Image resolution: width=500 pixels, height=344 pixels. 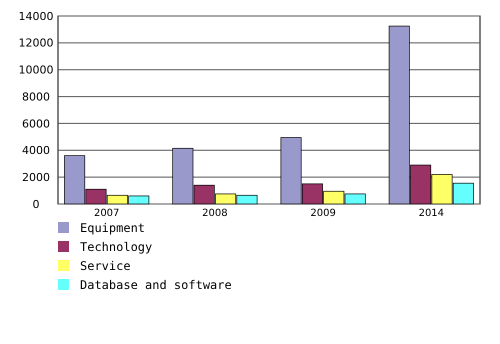 What do you see at coordinates (156, 285) in the screenshot?
I see `legend-label: Database and software` at bounding box center [156, 285].